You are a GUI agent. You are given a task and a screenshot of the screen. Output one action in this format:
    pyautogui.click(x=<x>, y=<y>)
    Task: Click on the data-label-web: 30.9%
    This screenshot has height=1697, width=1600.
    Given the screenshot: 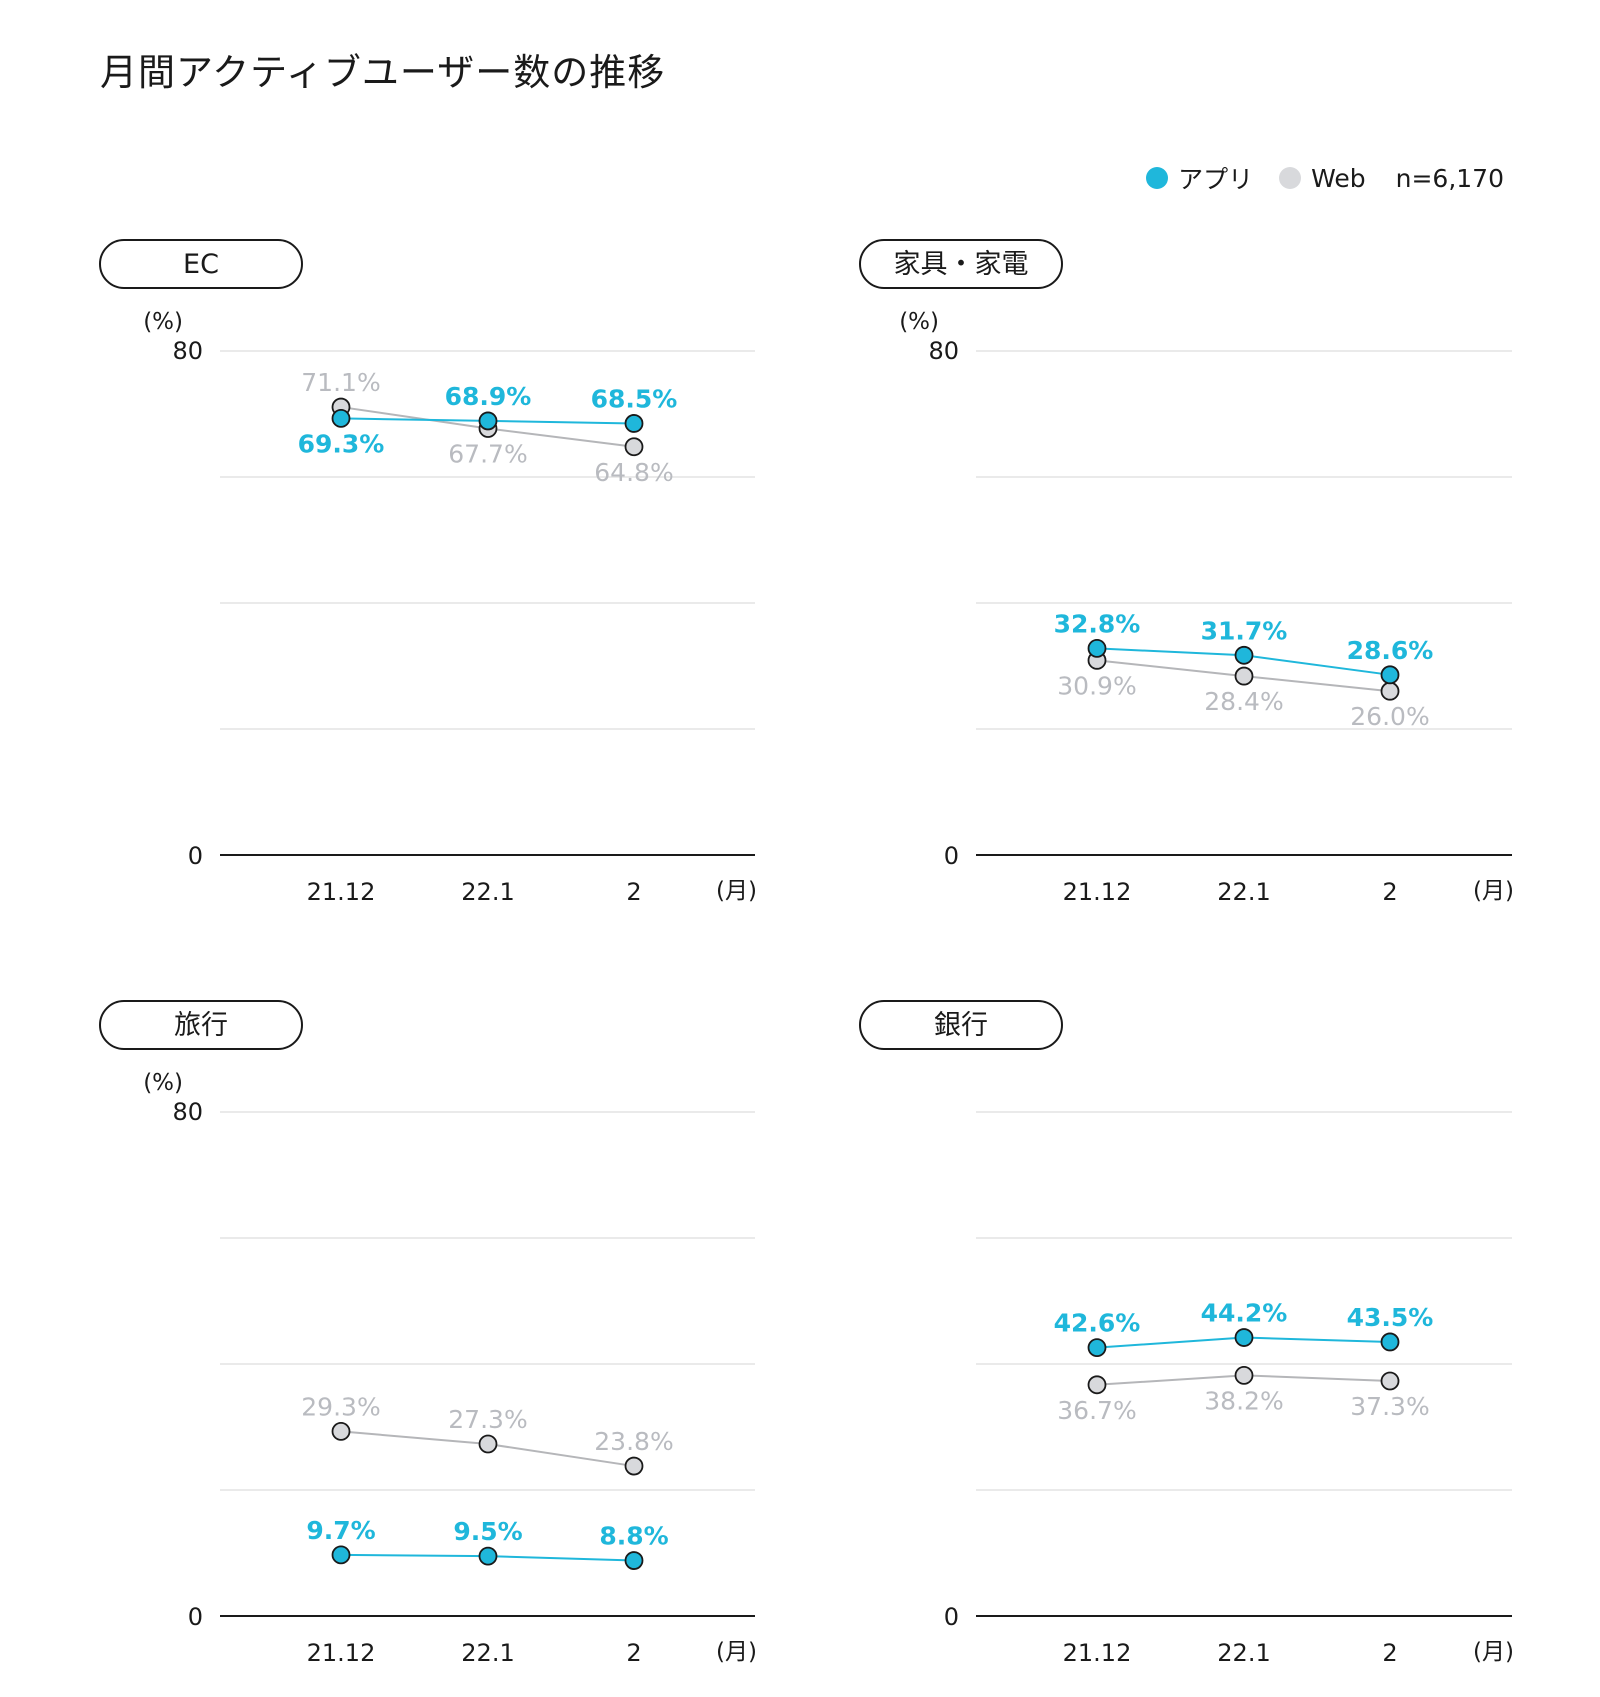 What is the action you would take?
    pyautogui.click(x=1096, y=685)
    